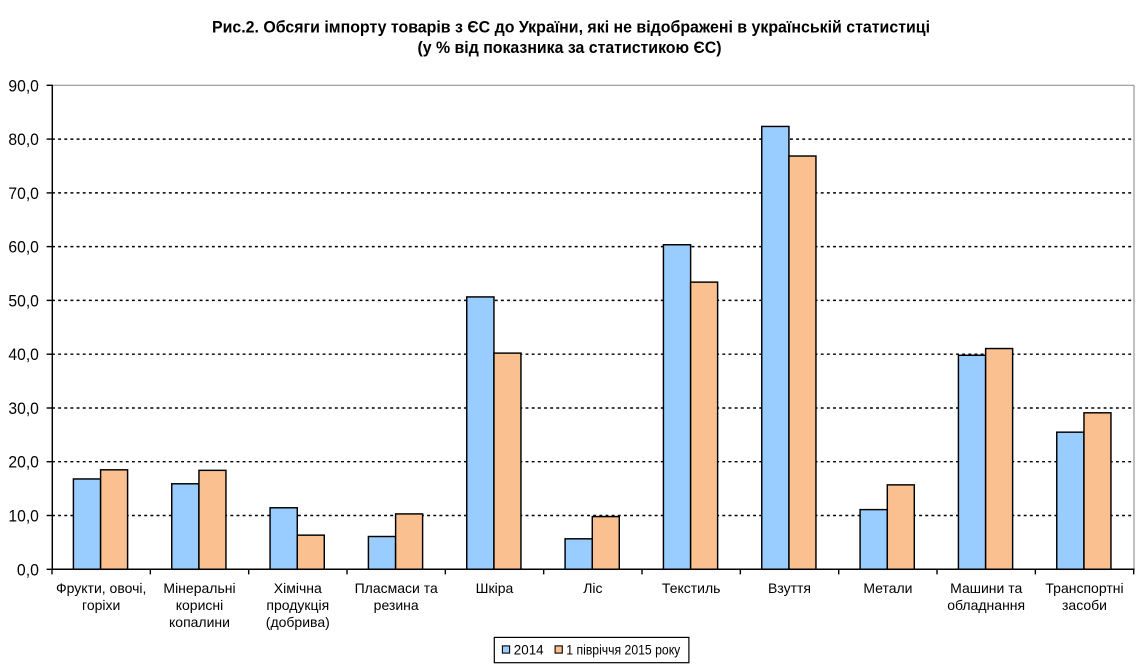 The height and width of the screenshot is (670, 1138). Describe the element at coordinates (986, 588) in the screenshot. I see `svg-text: Машини та` at that location.